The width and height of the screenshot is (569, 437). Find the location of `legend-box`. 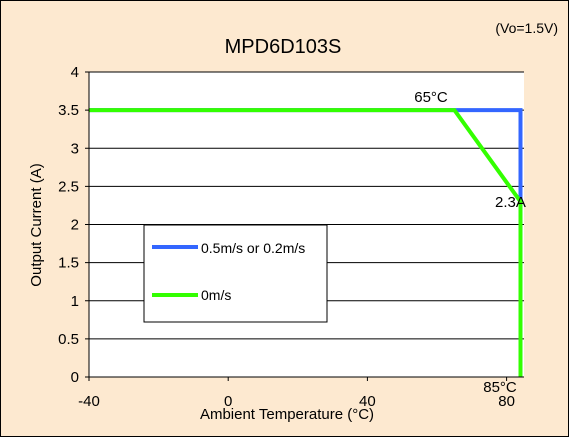

legend-box is located at coordinates (235, 273).